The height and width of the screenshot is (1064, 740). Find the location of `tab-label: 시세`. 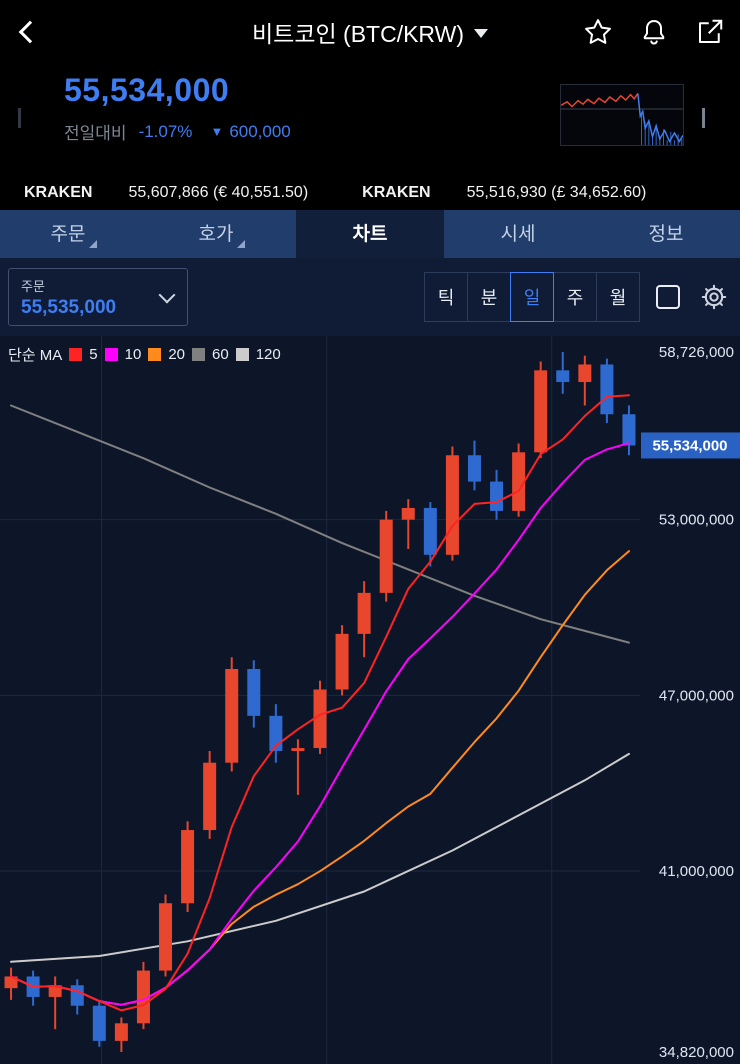

tab-label: 시세 is located at coordinates (518, 234).